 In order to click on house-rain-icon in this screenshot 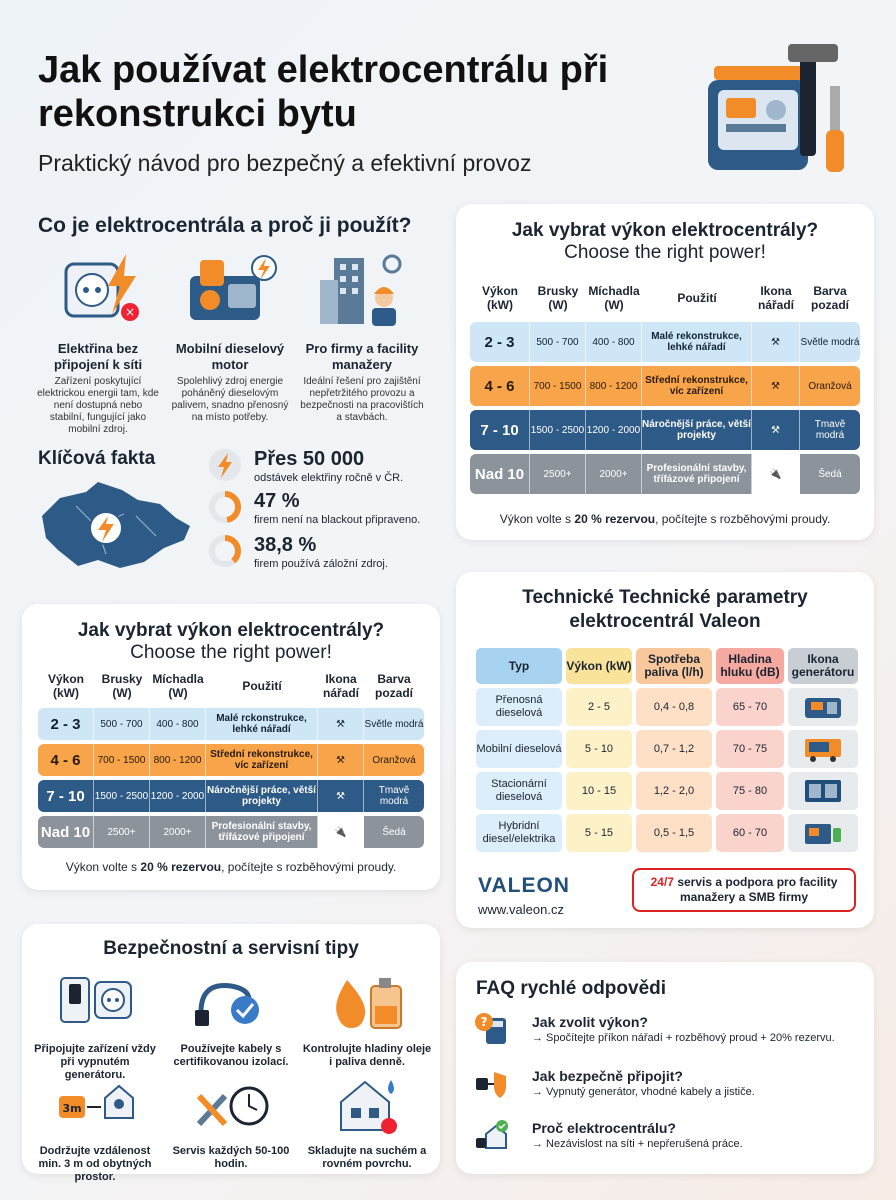, I will do `click(368, 1107)`.